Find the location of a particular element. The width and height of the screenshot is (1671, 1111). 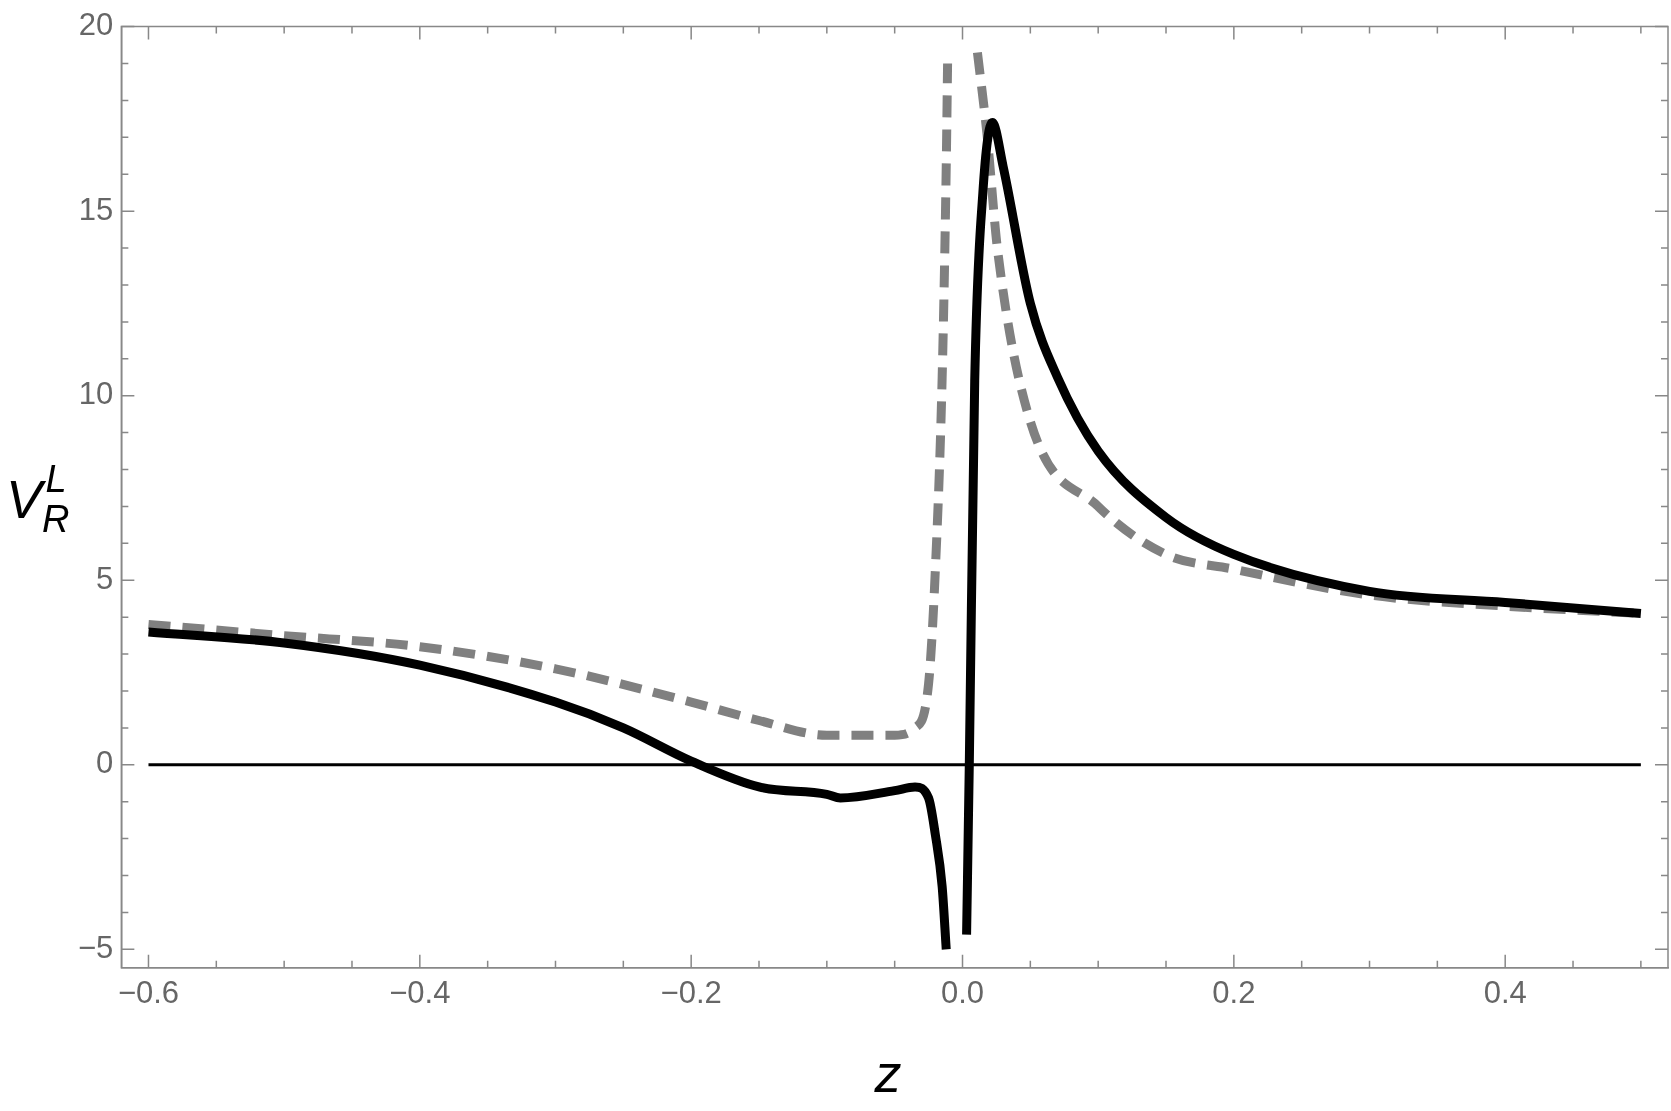

x-tick-label: 0.0 is located at coordinates (962, 992).